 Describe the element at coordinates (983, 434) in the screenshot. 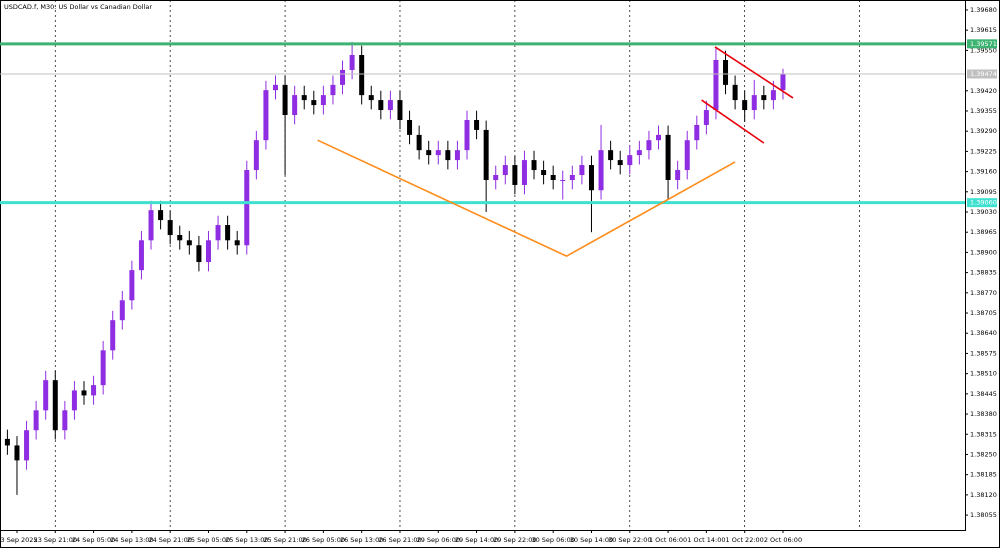

I see `y-tick-label: 1.38315` at that location.